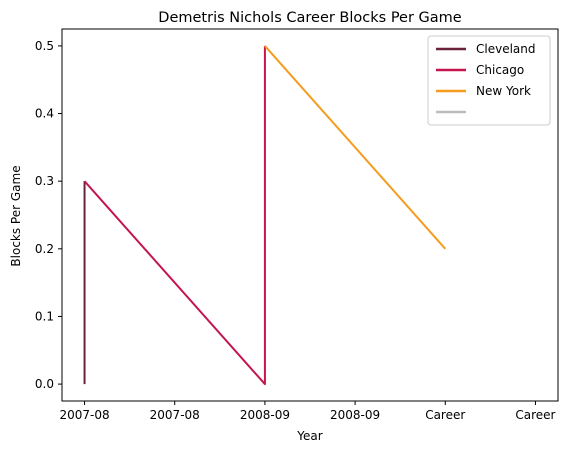 Image resolution: width=570 pixels, height=457 pixels. I want to click on x-axis-label: Year, so click(309, 436).